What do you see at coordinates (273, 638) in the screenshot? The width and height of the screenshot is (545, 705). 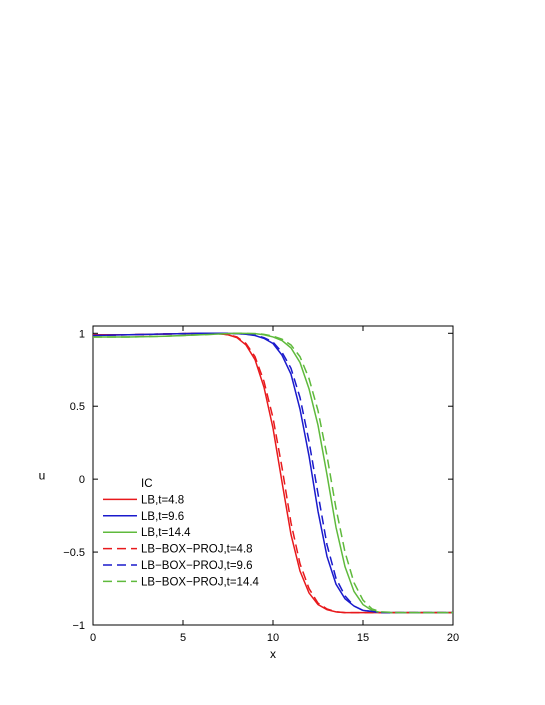 I see `x-tick-label: 10` at bounding box center [273, 638].